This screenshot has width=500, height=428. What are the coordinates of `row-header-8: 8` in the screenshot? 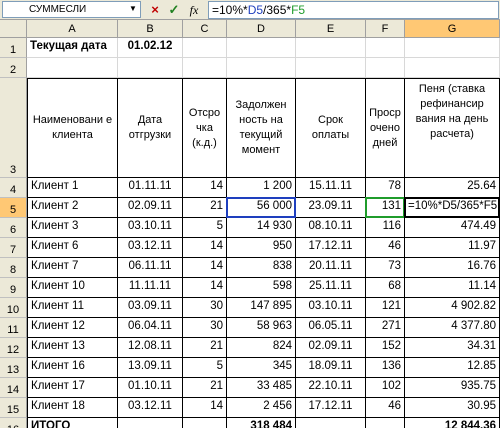 It's located at (13, 268).